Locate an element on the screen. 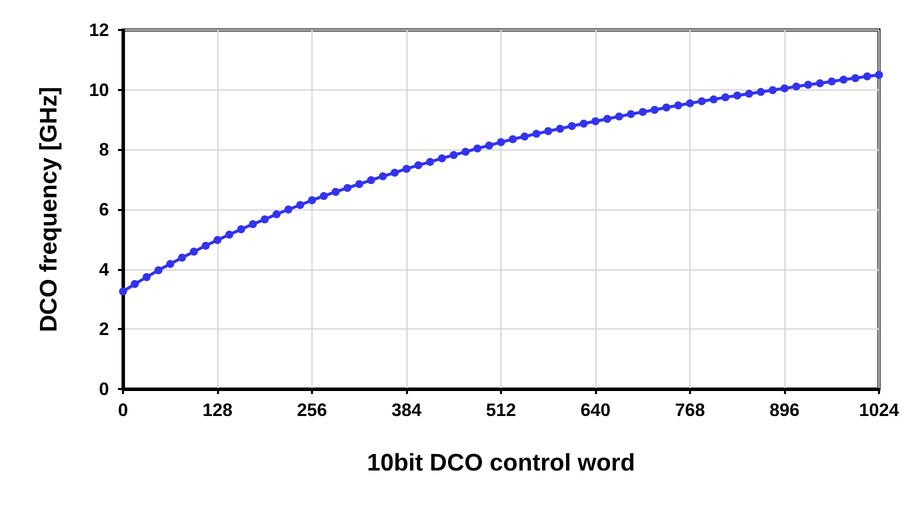 The image size is (922, 512). x-tick-label: 768 is located at coordinates (690, 410).